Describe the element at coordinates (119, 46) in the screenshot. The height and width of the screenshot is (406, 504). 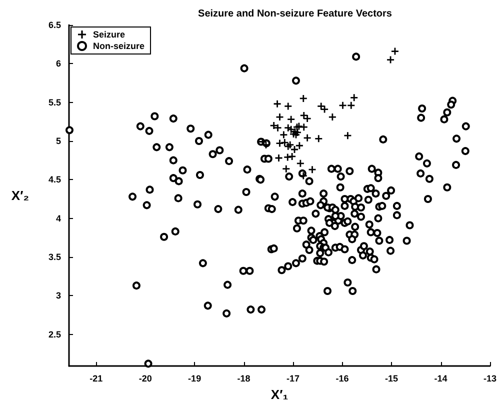
I see `legend-label: Non-seizure` at that location.